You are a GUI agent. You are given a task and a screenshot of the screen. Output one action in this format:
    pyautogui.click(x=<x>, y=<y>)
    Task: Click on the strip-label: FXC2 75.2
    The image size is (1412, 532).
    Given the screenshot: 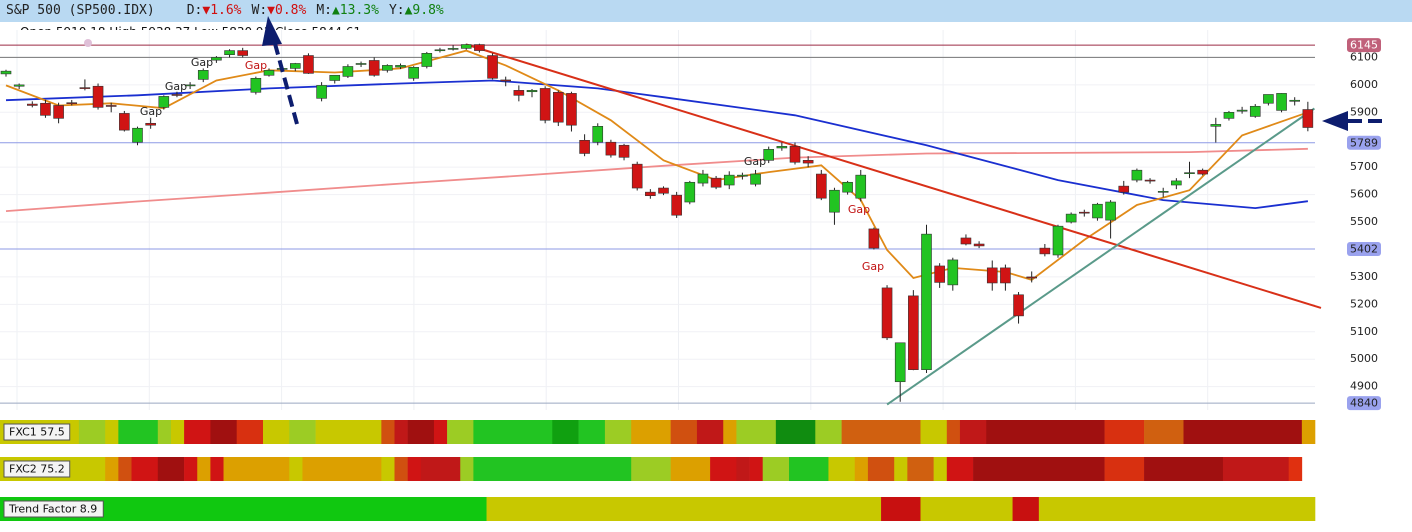 What is the action you would take?
    pyautogui.click(x=37, y=469)
    